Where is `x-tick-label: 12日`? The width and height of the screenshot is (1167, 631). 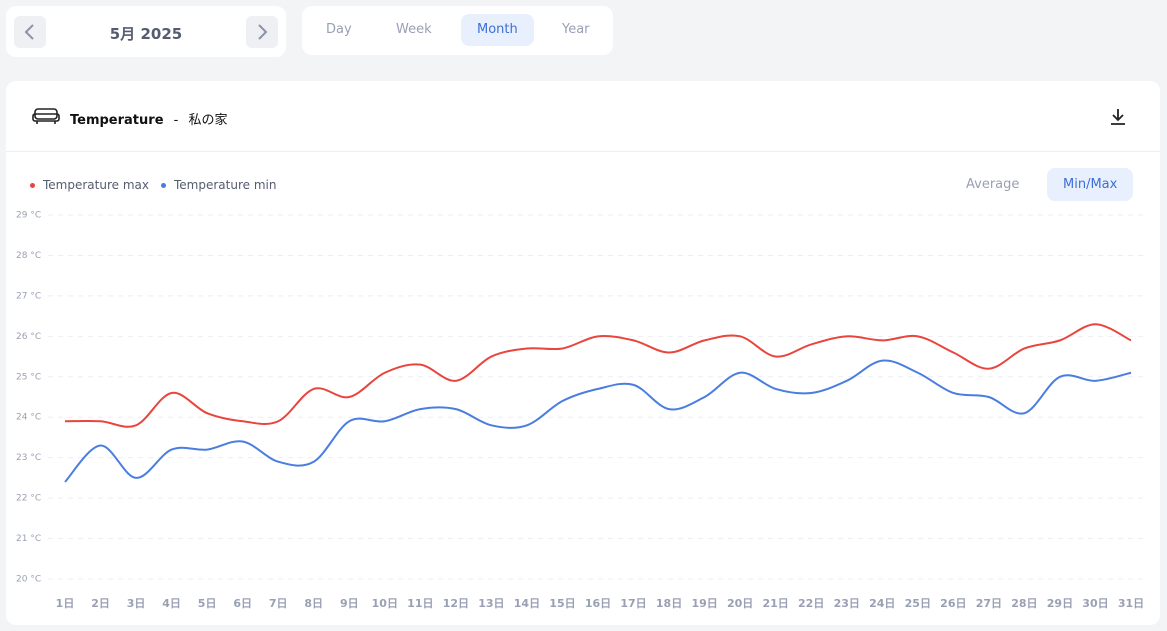
x-tick-label: 12日 is located at coordinates (456, 603).